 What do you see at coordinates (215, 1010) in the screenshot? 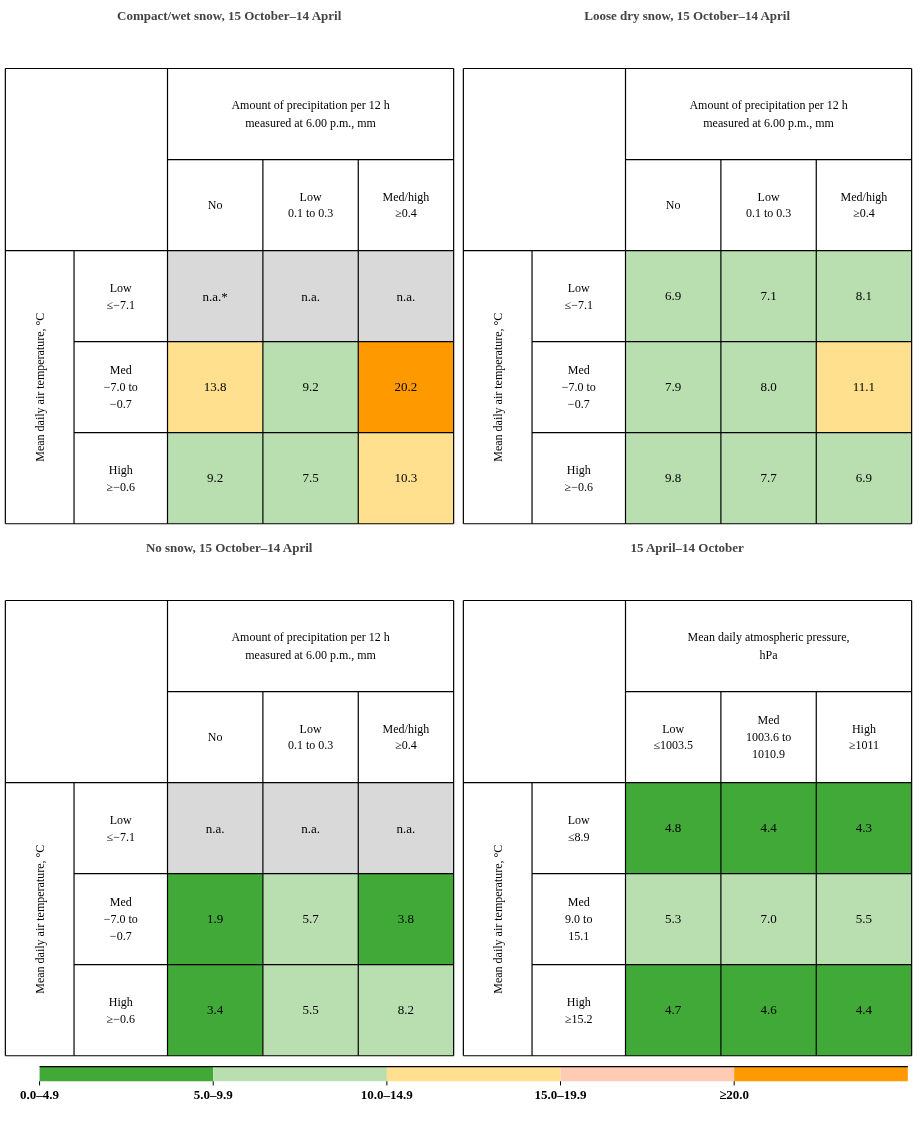
I see `data-label: 3.4` at bounding box center [215, 1010].